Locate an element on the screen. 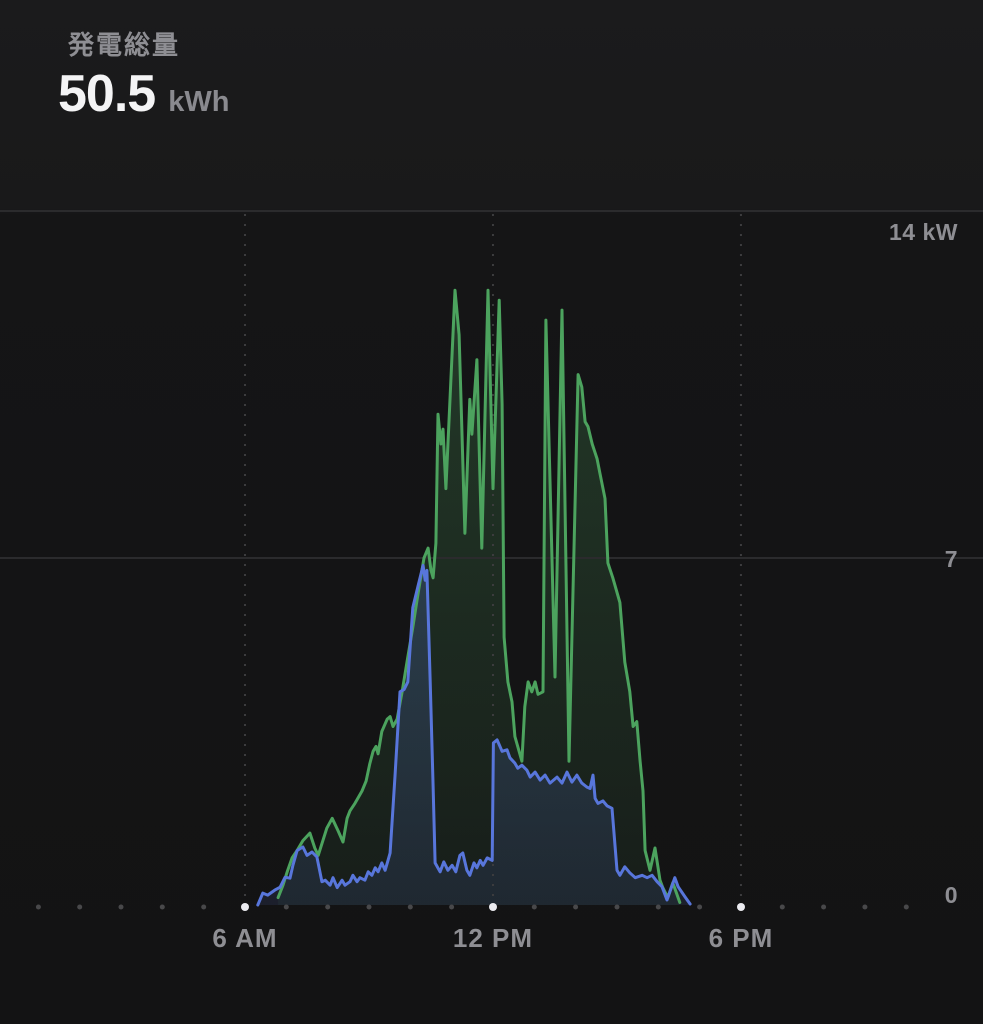 The width and height of the screenshot is (983, 1024). y-axis-label-0: 0 is located at coordinates (951, 895).